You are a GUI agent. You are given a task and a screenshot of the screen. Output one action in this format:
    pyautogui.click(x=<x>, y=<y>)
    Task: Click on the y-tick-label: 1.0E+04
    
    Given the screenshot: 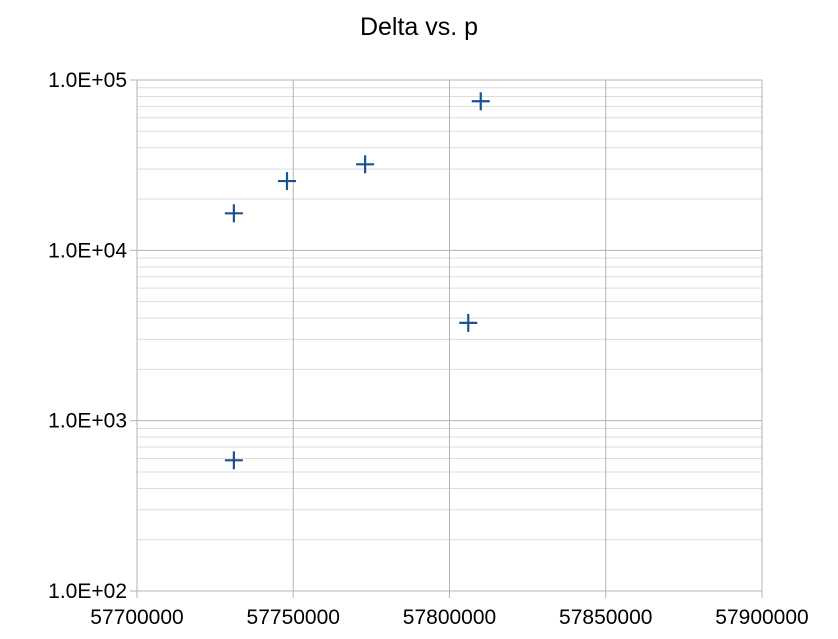 What is the action you would take?
    pyautogui.click(x=87, y=250)
    